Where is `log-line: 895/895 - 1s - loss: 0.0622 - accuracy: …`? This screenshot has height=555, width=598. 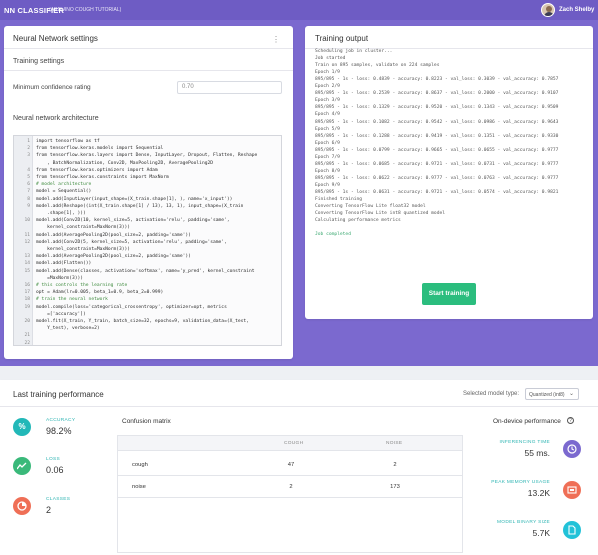 log-line: 895/895 - 1s - loss: 0.0622 - accuracy: … is located at coordinates (437, 178).